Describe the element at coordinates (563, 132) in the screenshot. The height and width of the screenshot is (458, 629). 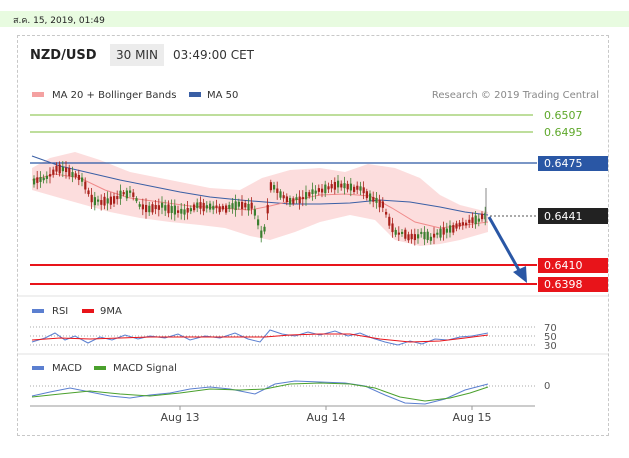
I see `level-label-0-6495: 0.6495` at that location.